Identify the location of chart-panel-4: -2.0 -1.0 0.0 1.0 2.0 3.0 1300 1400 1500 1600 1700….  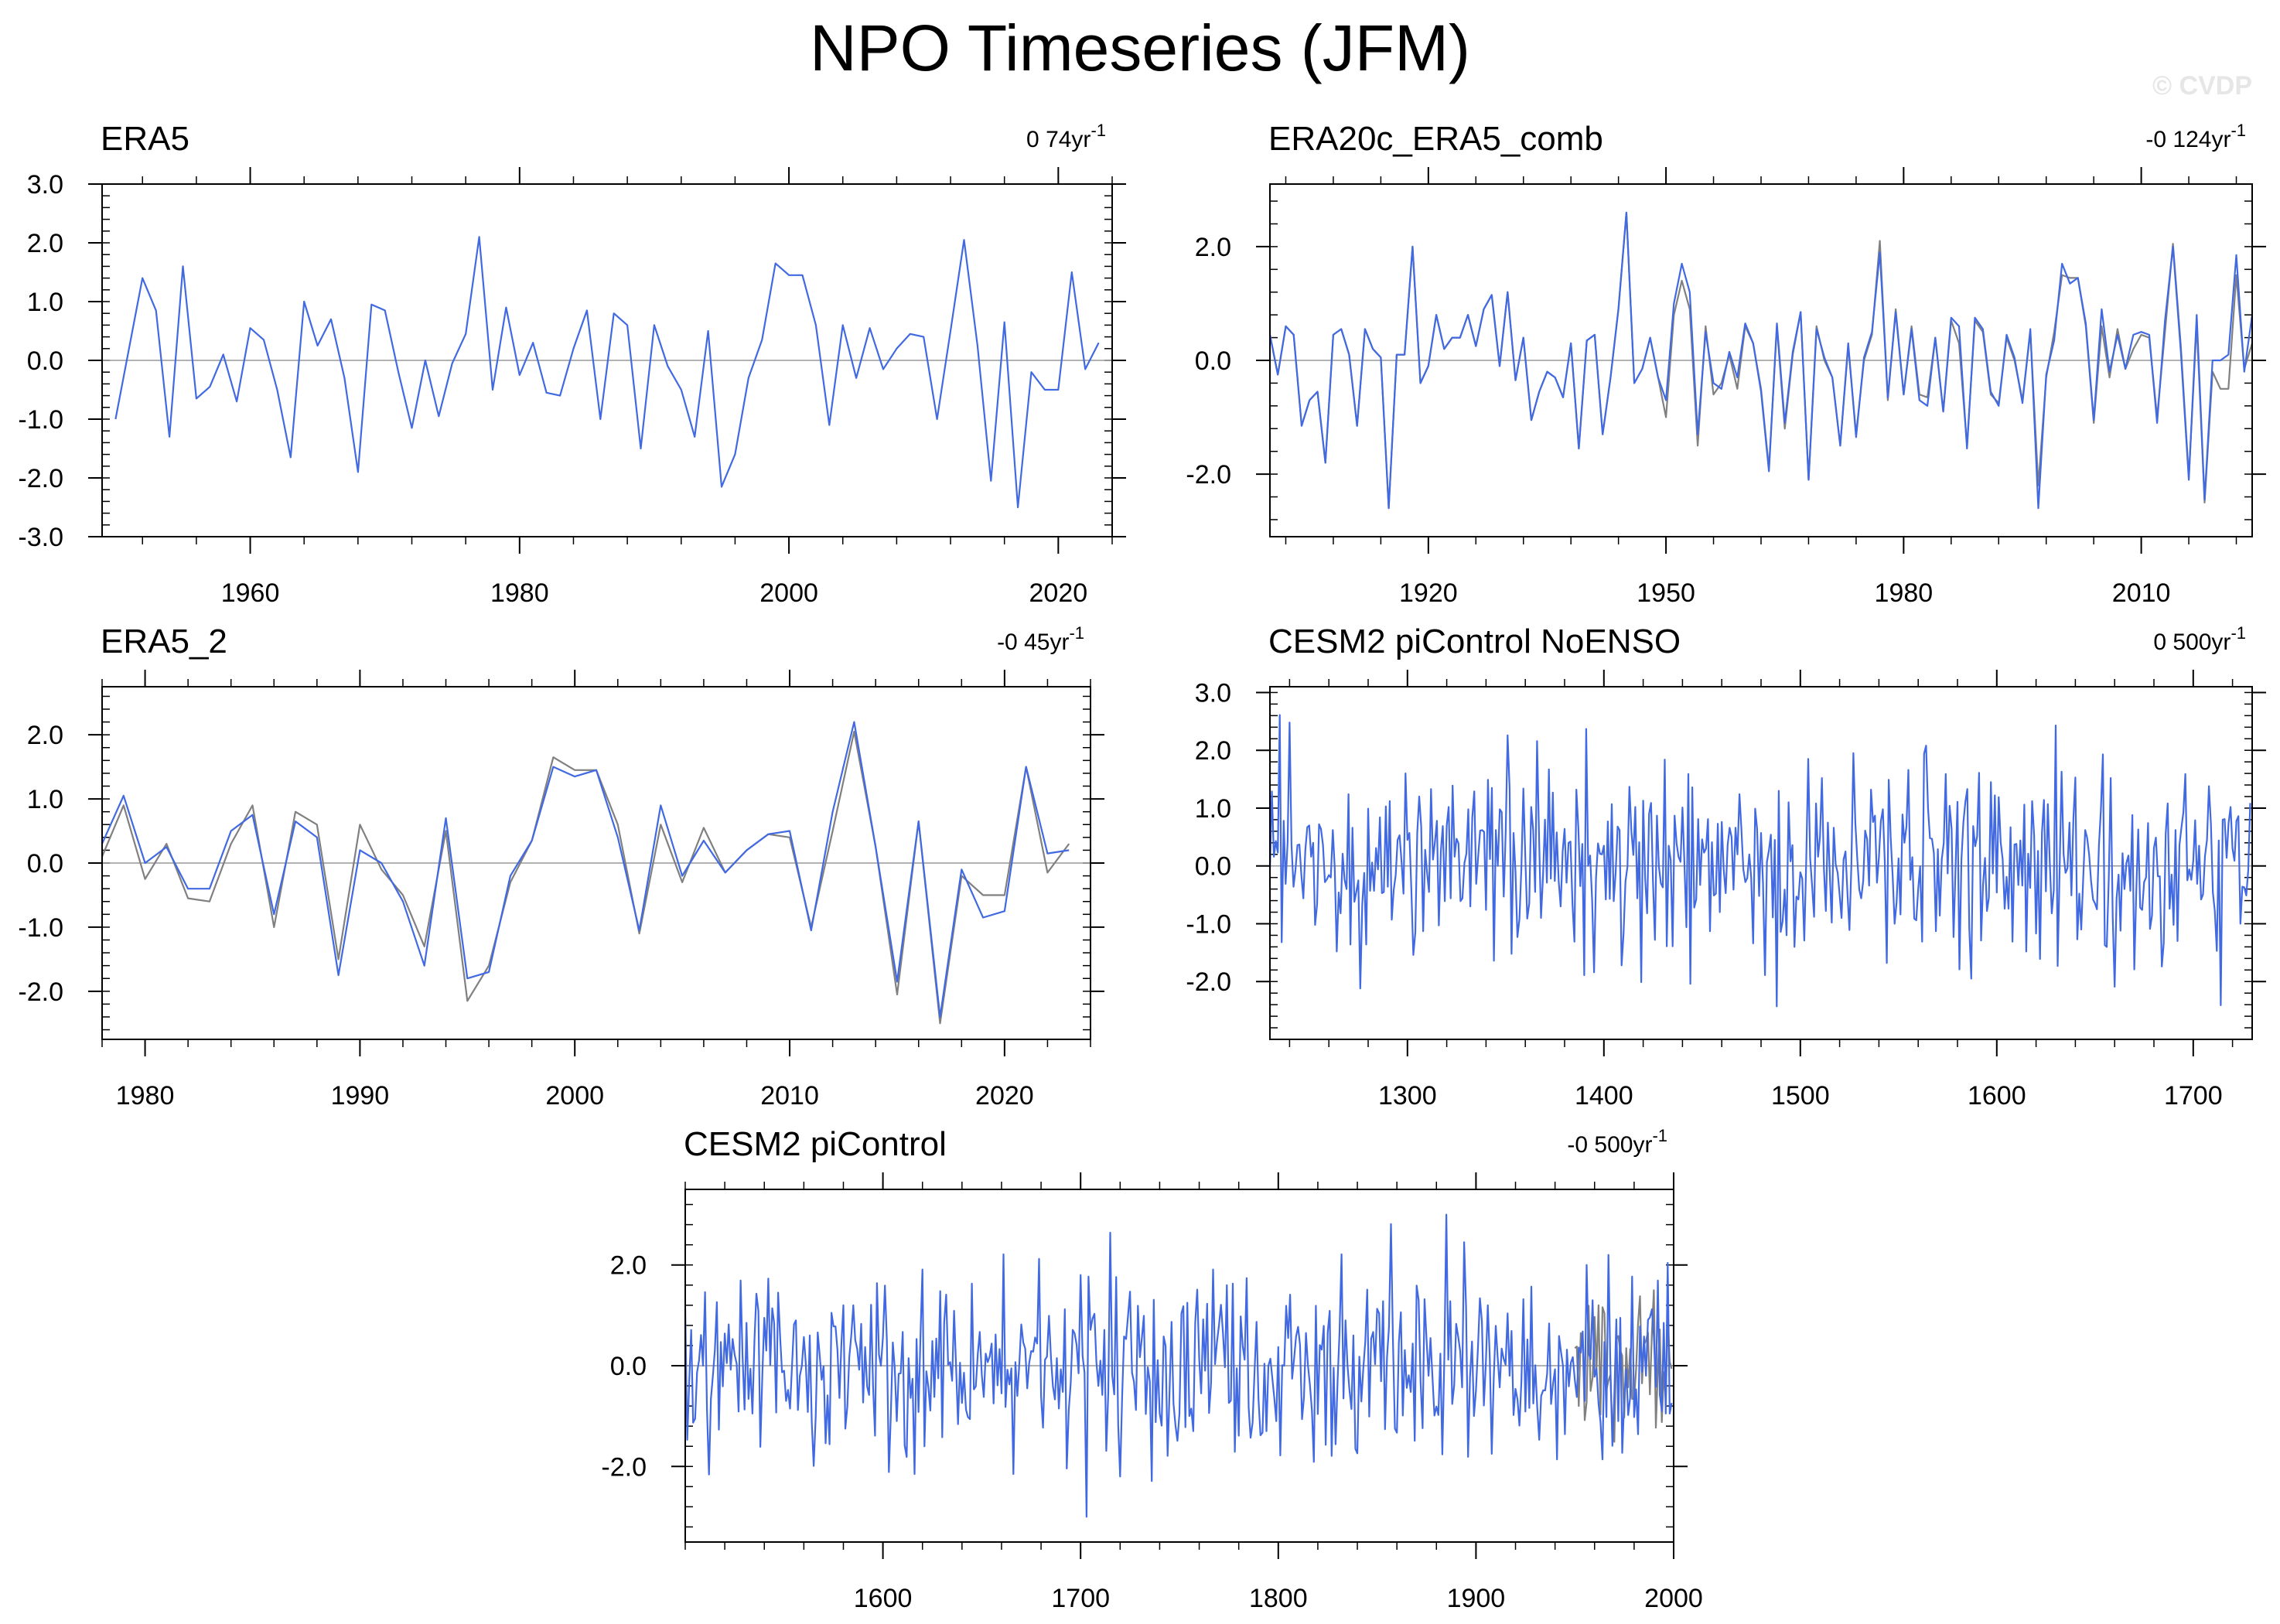
(1726, 867).